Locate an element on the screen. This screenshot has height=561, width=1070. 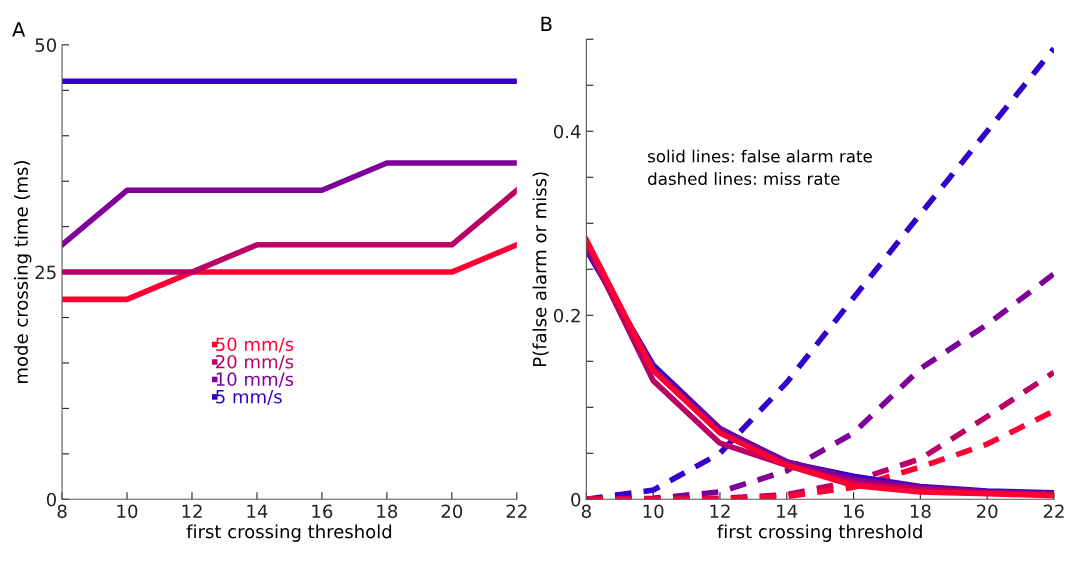
chart-title: A is located at coordinates (19, 29).